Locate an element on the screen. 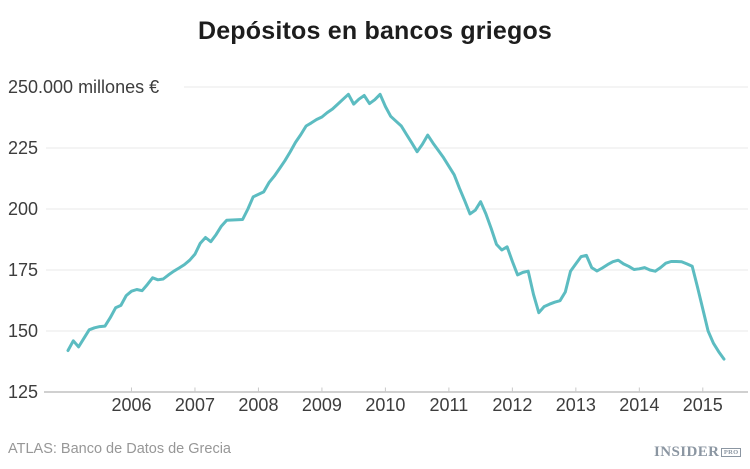  y-axis-label-250: 250.000 millones € is located at coordinates (84, 87).